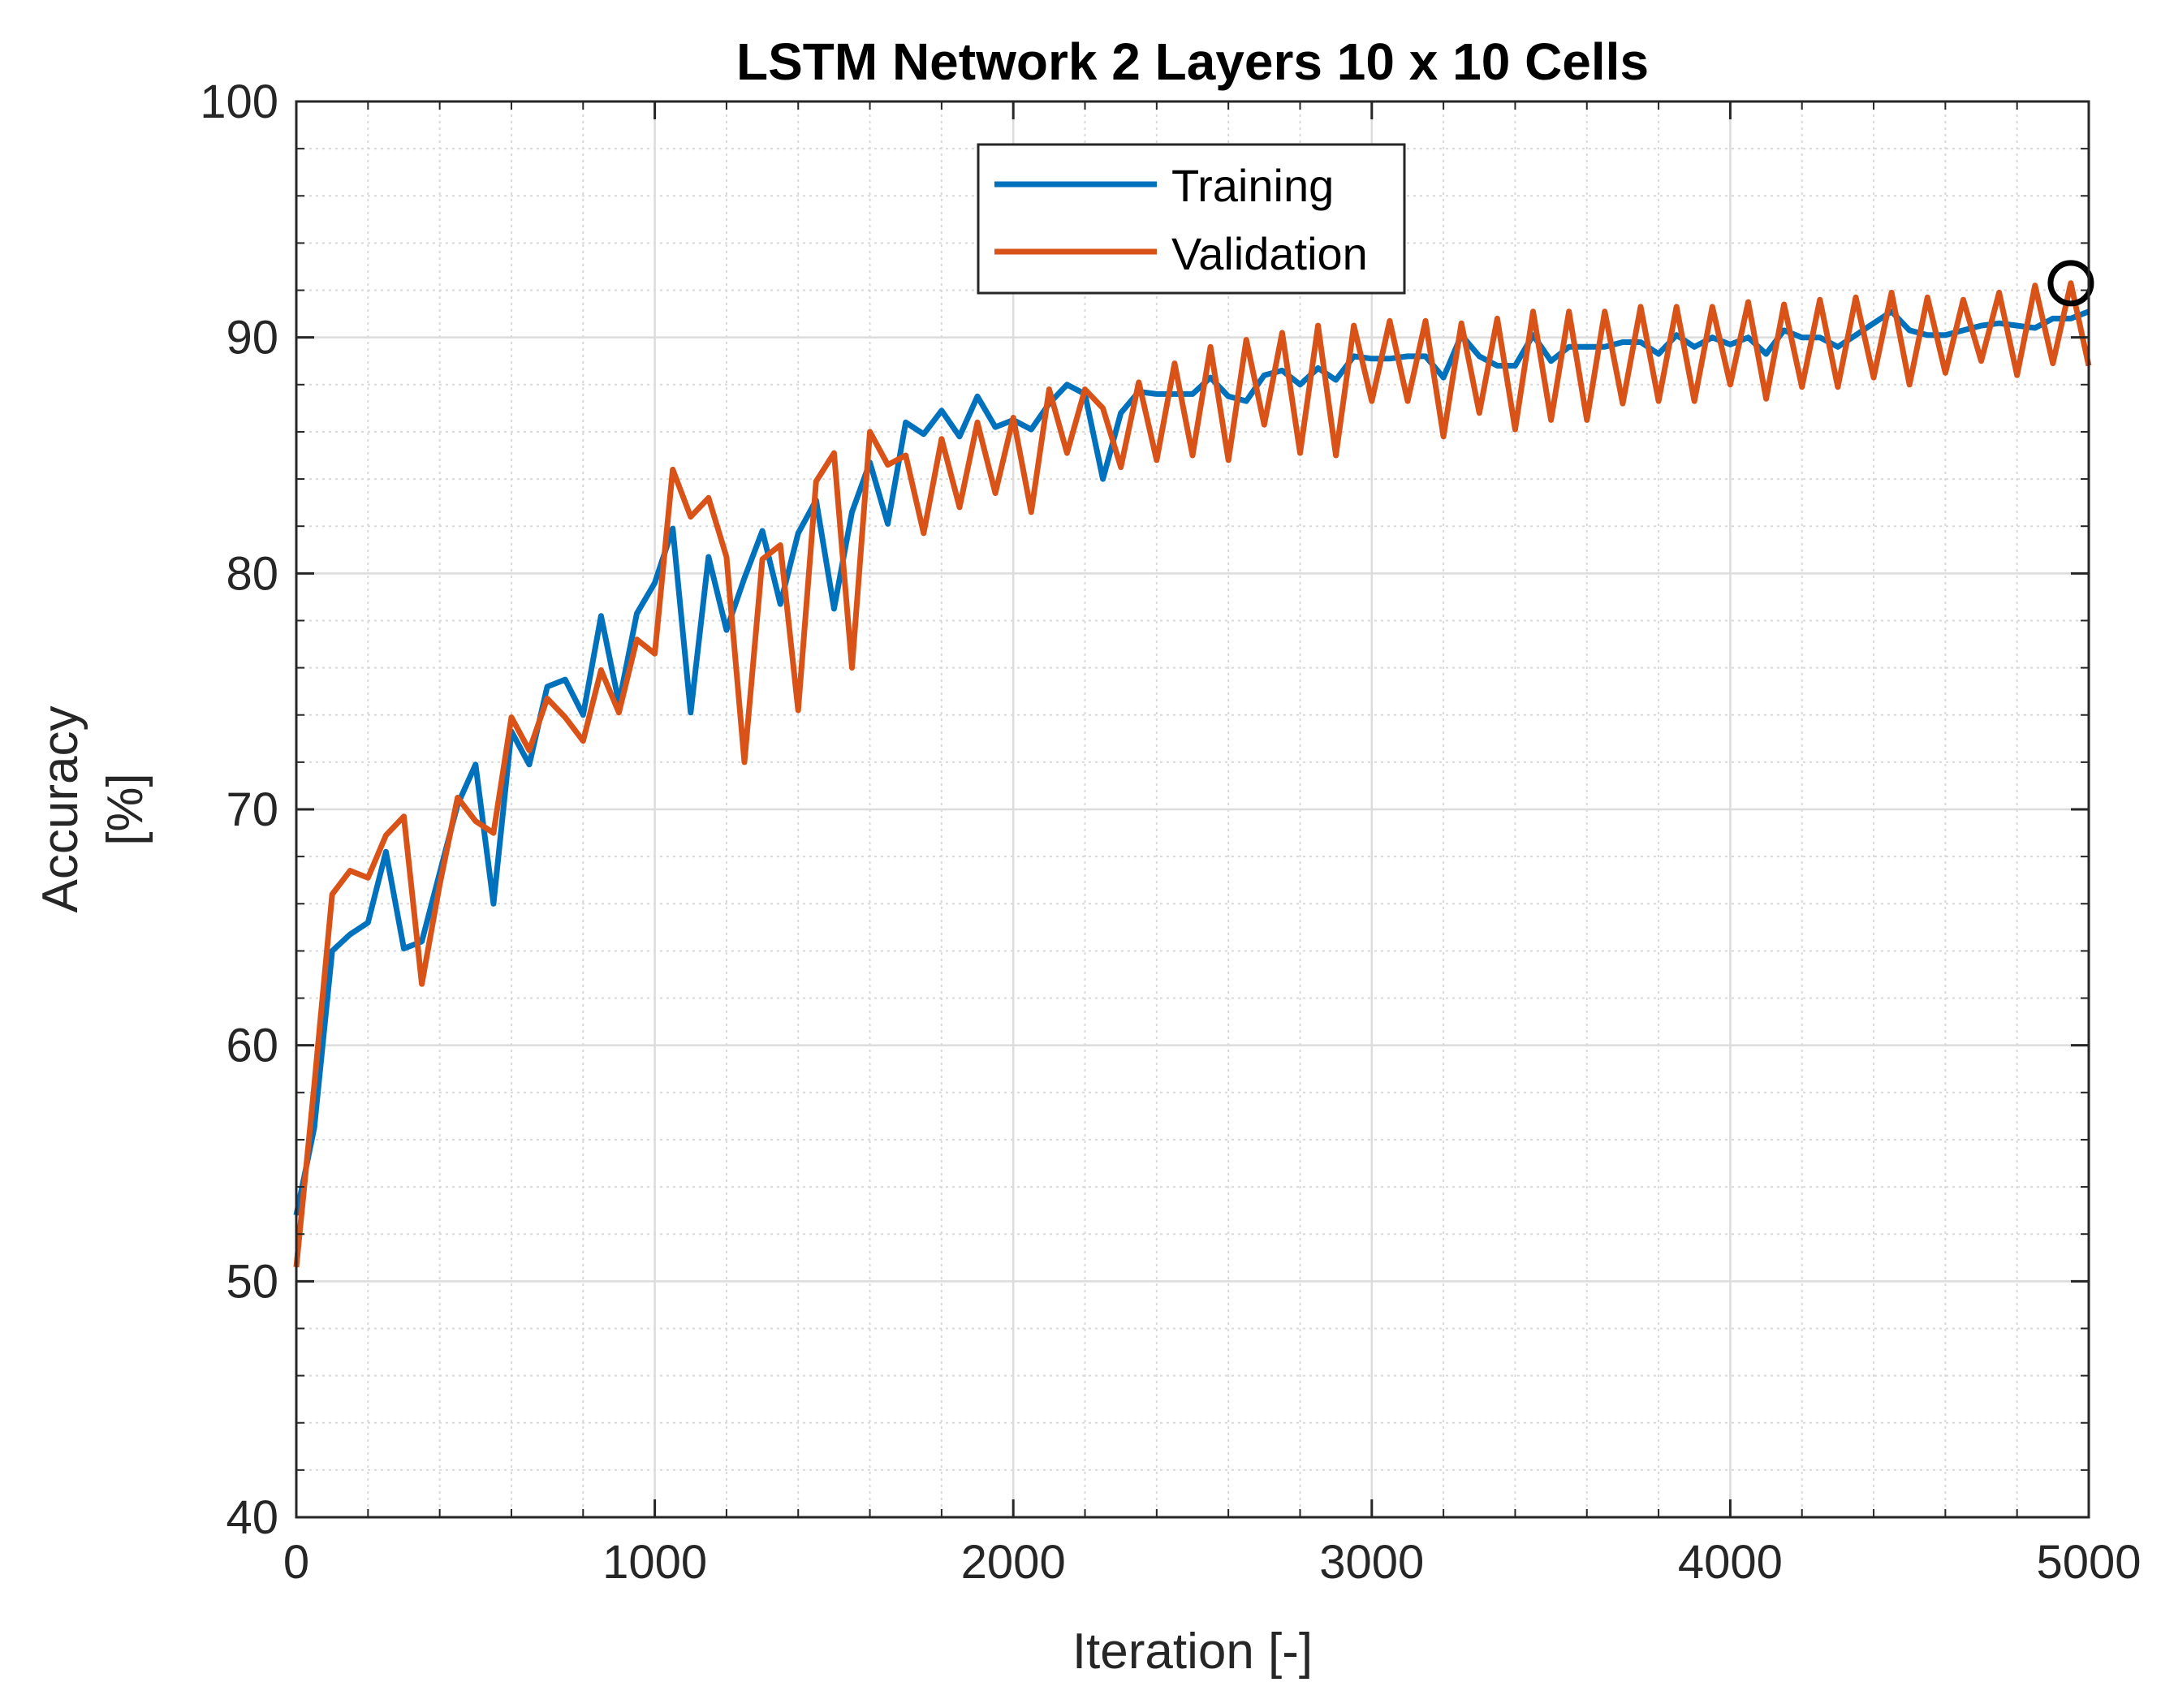 The width and height of the screenshot is (2161, 1708). Describe the element at coordinates (1252, 185) in the screenshot. I see `legend-label-training: Training` at that location.